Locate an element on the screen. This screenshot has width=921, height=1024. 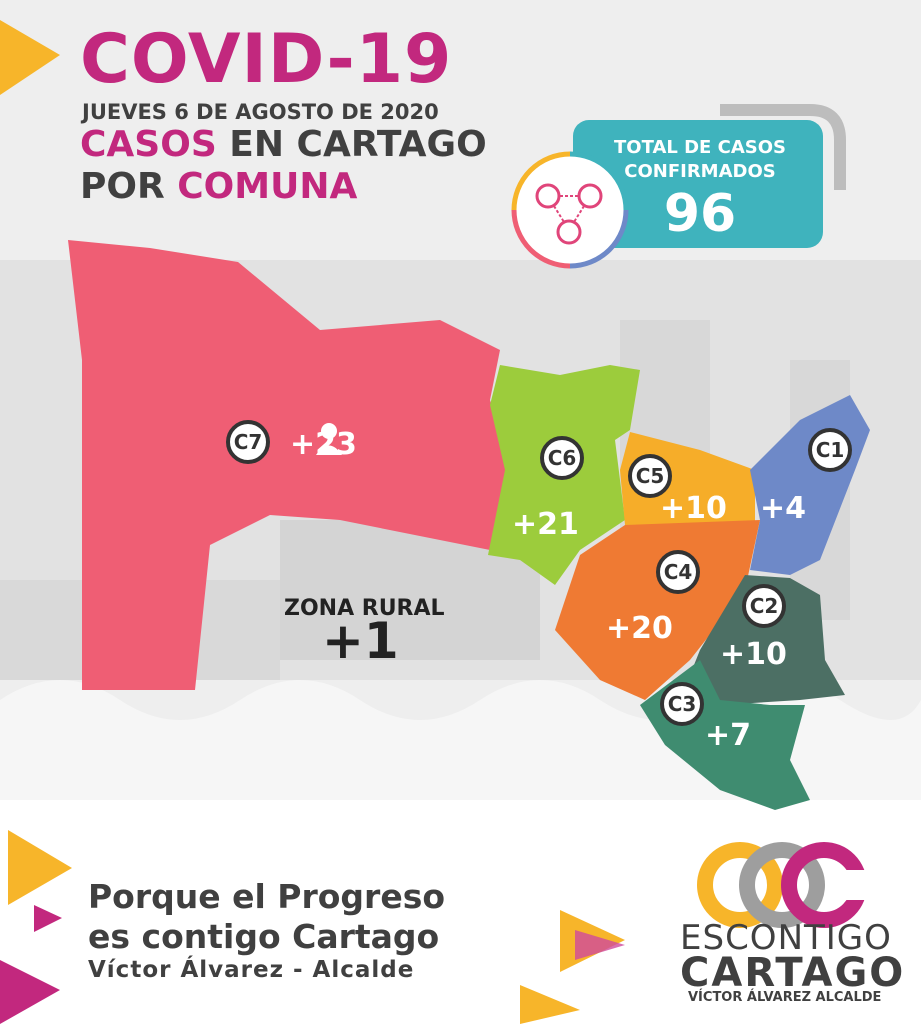
badge-c5: C5 is located at coordinates (650, 476).